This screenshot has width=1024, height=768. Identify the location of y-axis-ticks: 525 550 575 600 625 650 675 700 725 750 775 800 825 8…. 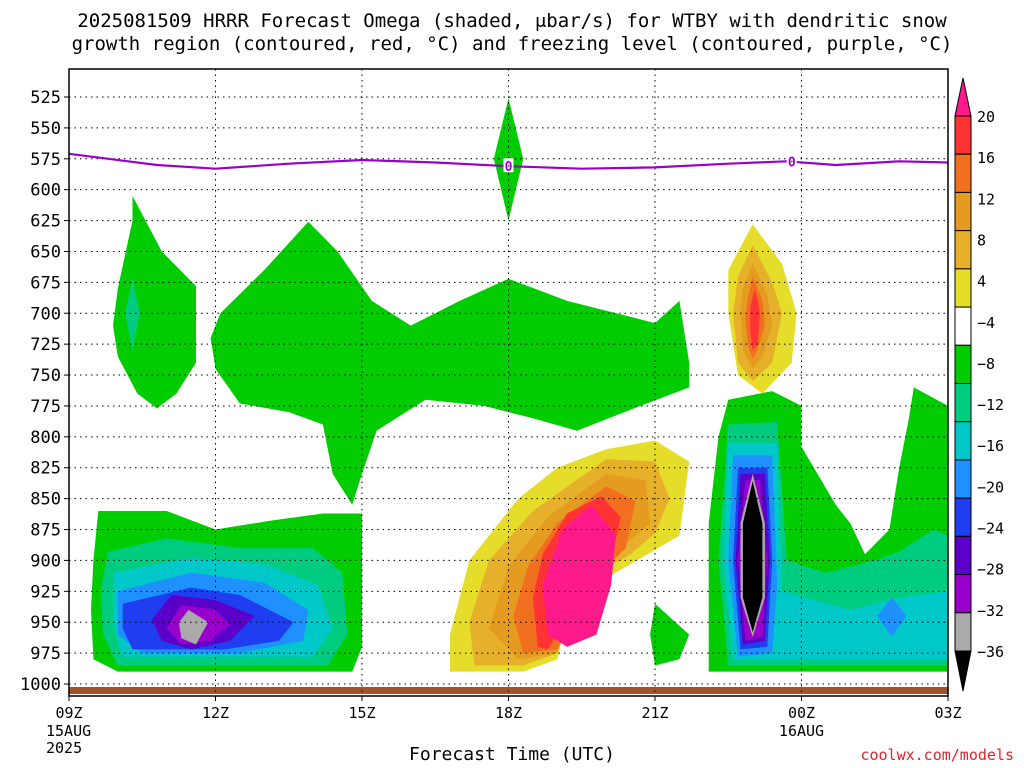
(44, 391).